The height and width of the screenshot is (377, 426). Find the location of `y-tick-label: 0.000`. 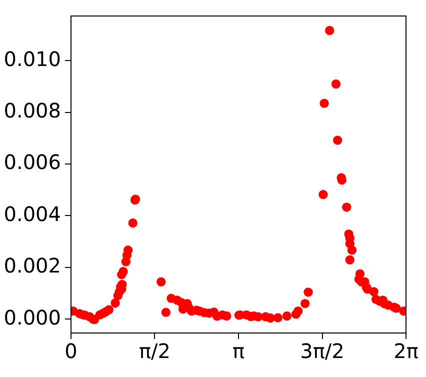

y-tick-label: 0.000 is located at coordinates (32, 317).